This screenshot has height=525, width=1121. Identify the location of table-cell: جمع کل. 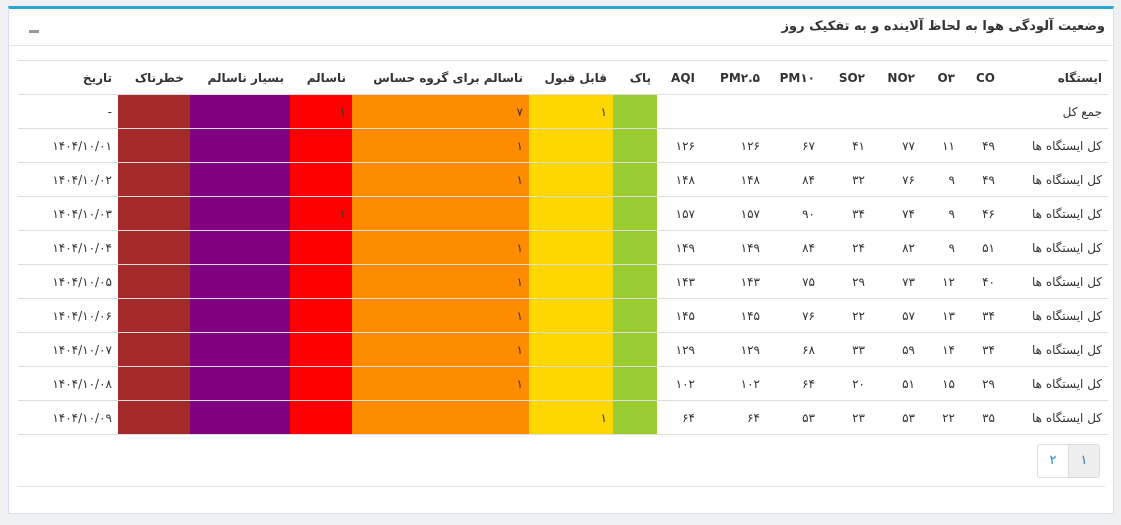
(1054, 111).